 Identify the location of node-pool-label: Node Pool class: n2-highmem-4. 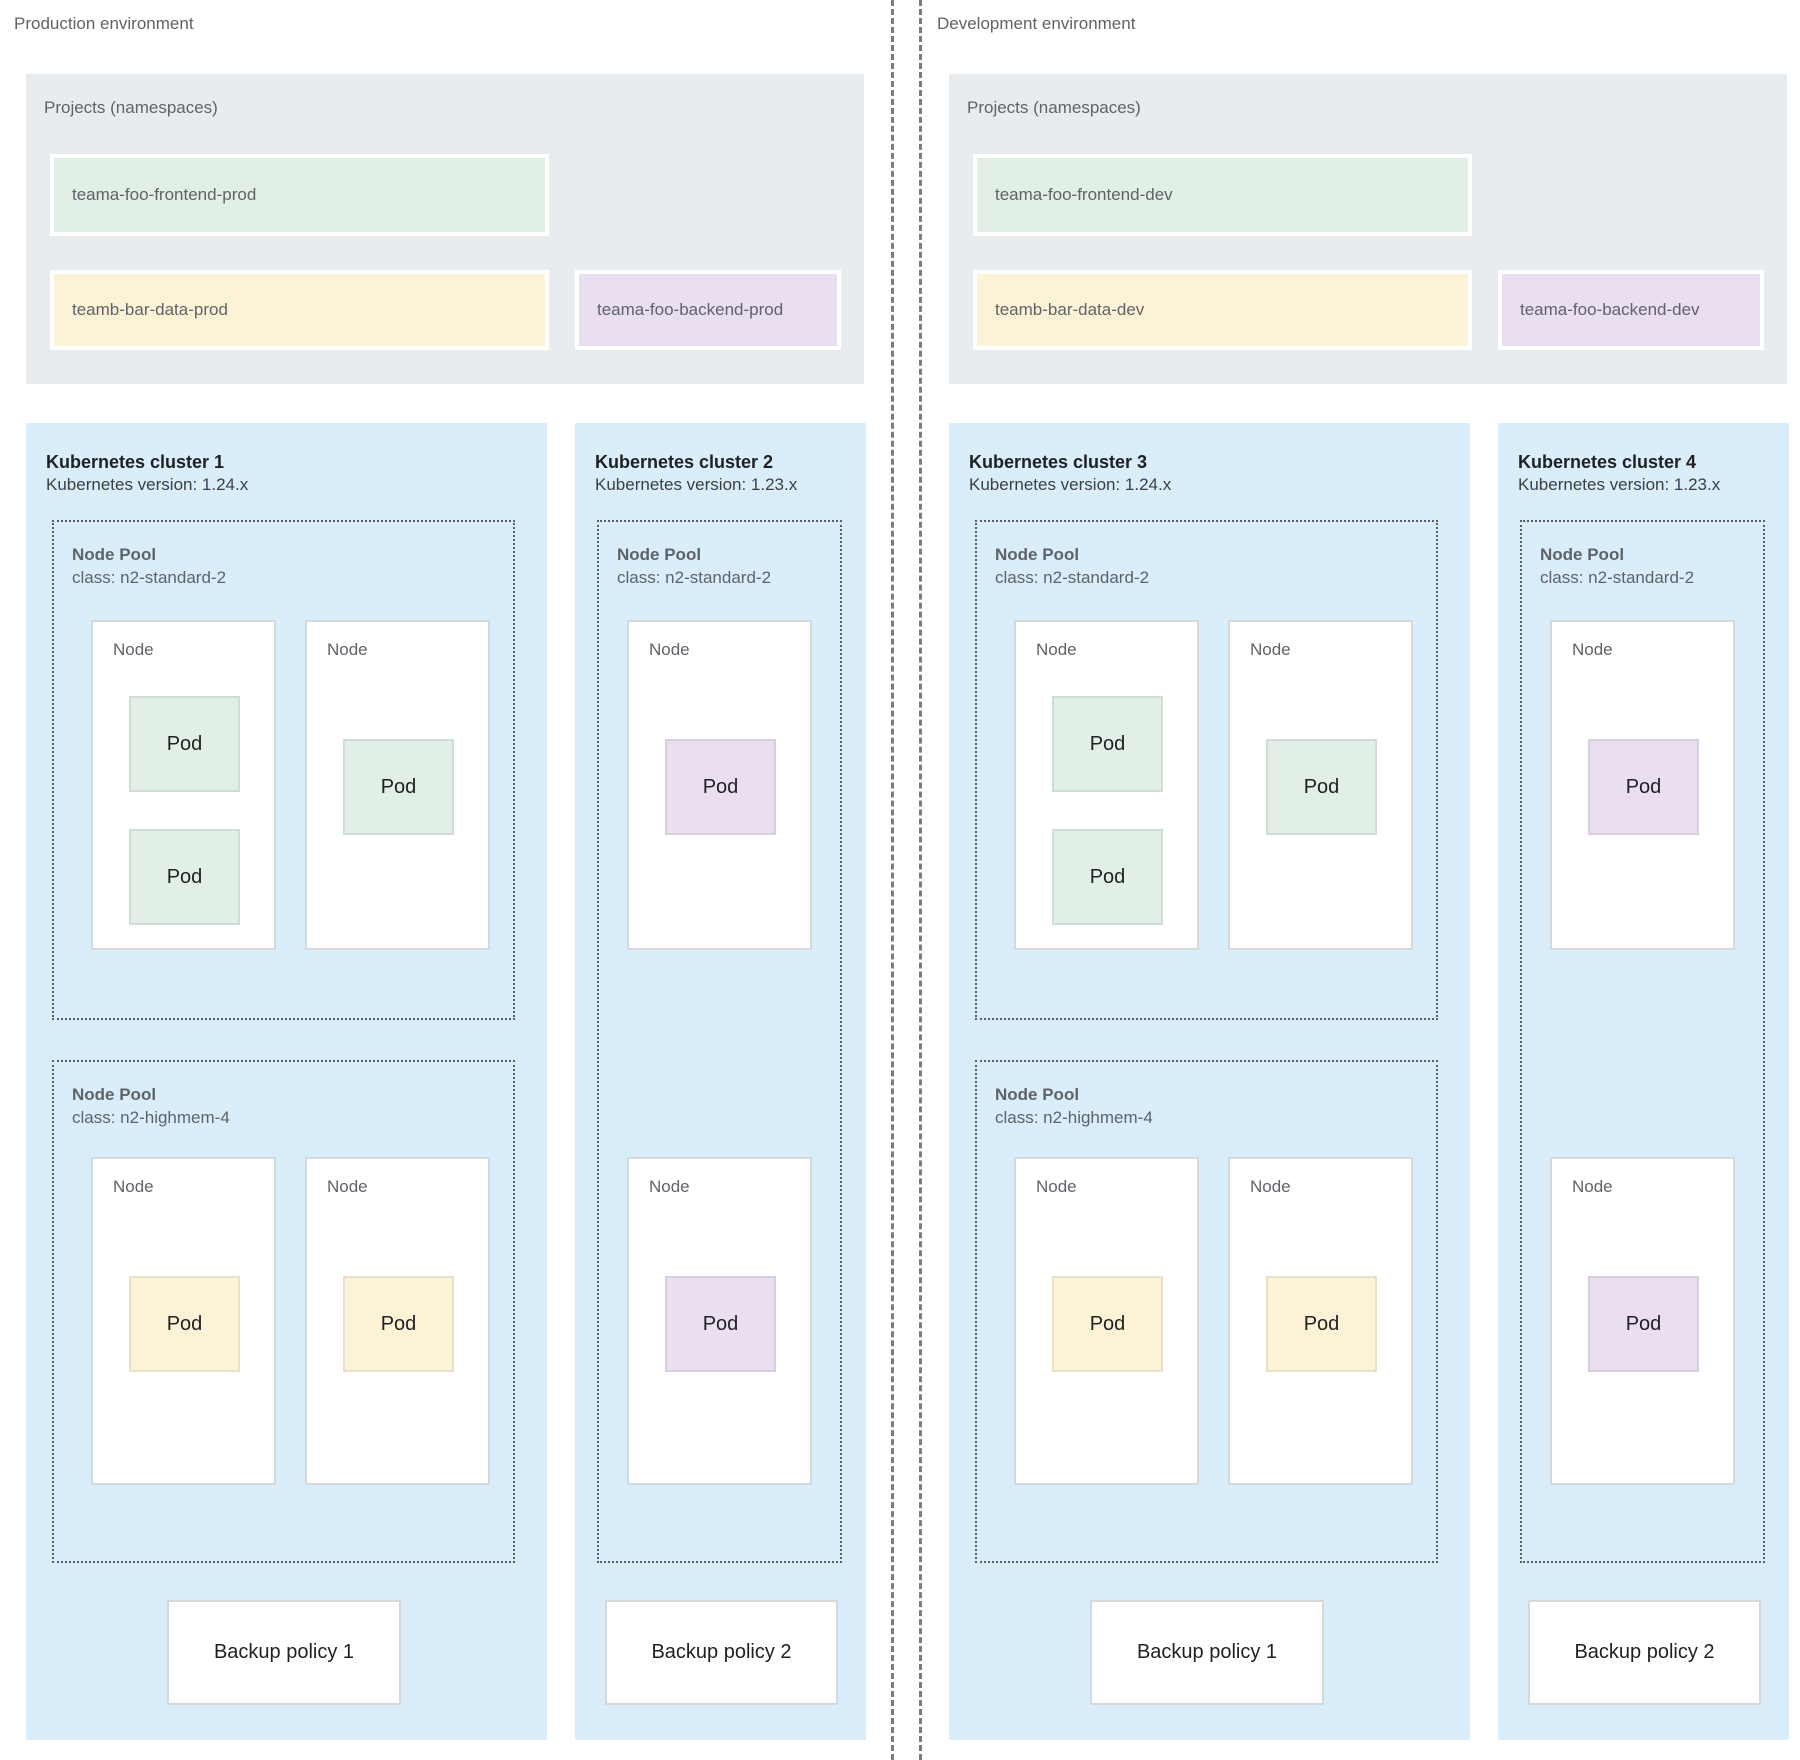
(1074, 1107).